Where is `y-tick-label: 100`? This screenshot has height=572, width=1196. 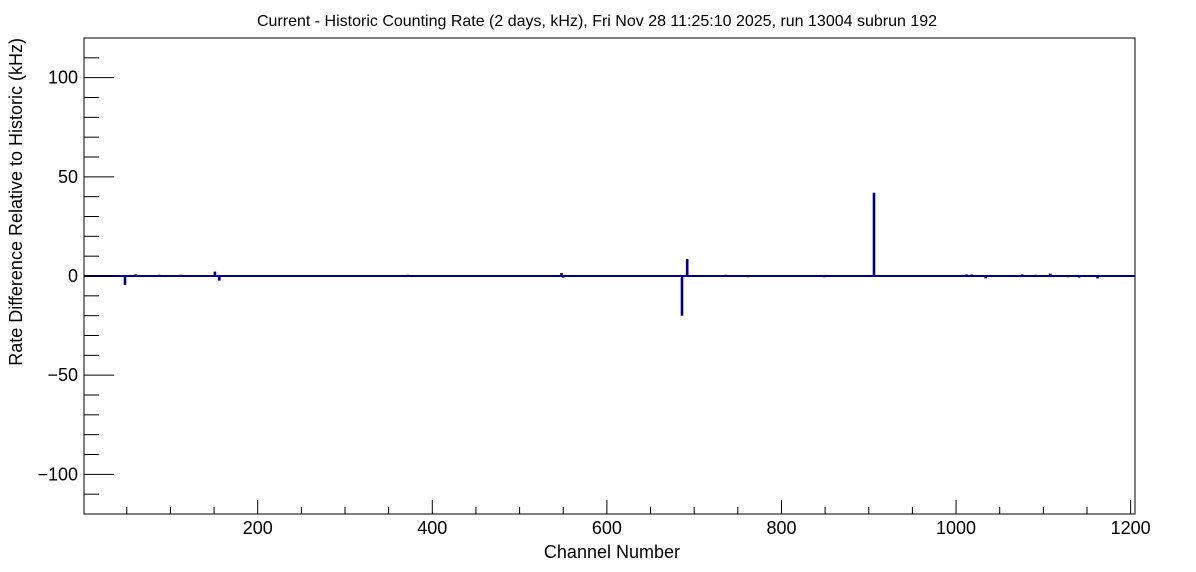 y-tick-label: 100 is located at coordinates (63, 78).